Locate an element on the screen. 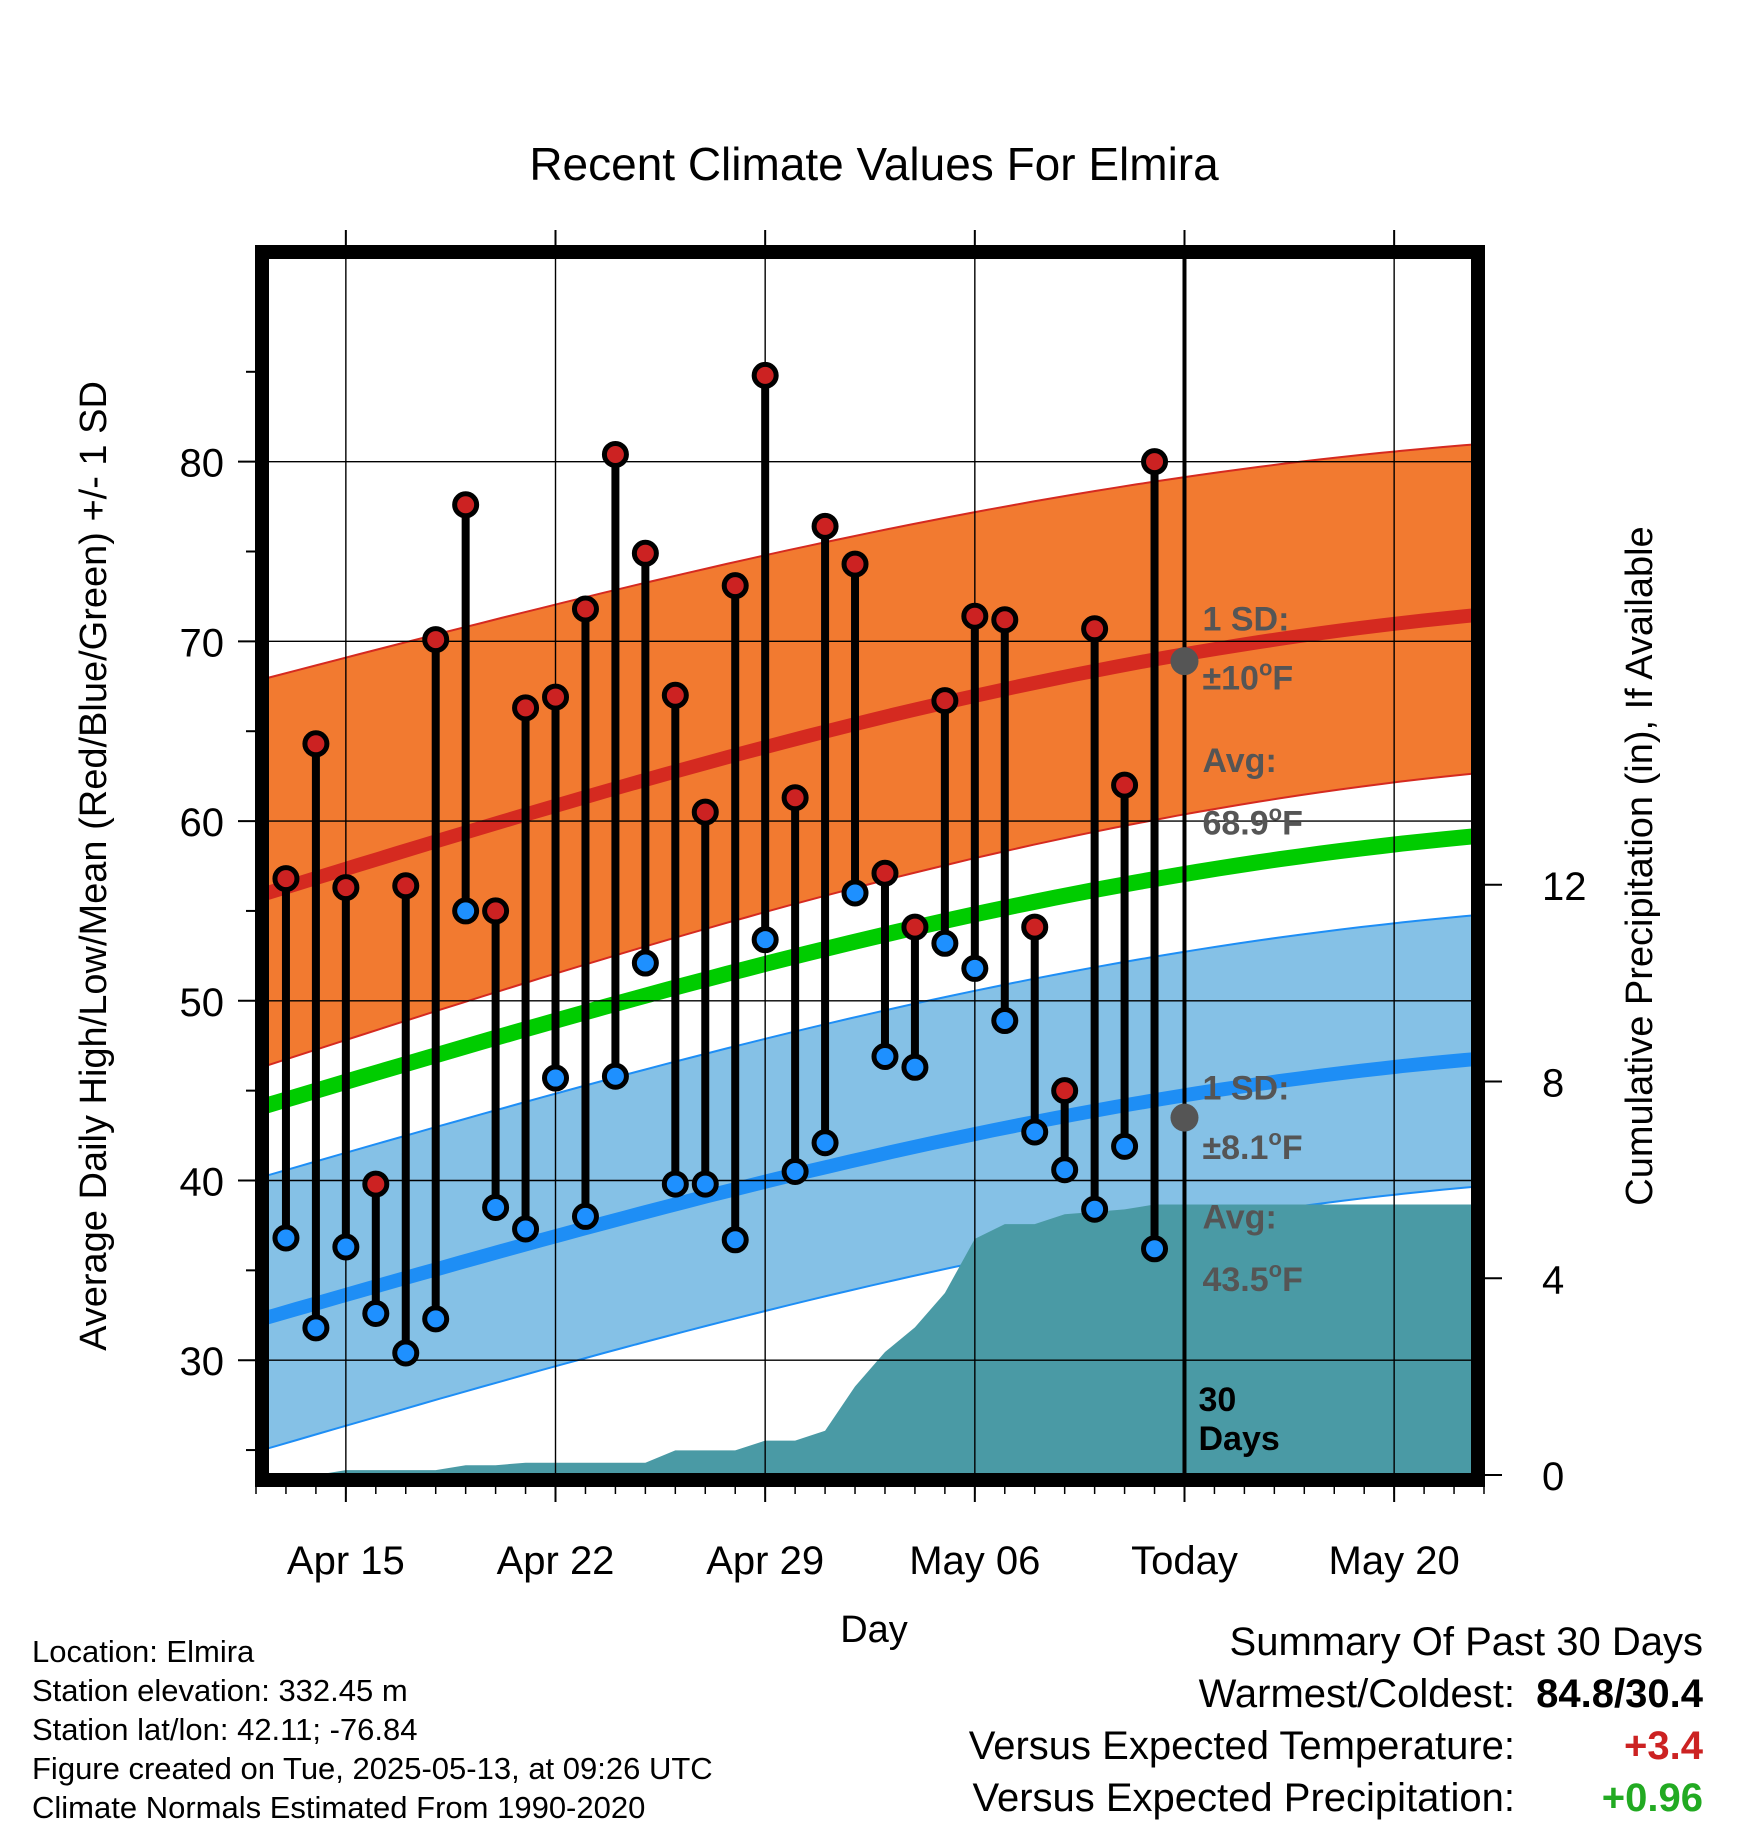 The height and width of the screenshot is (1828, 1748). summary-precip-row: Versus Expected Precipitation: +0.96 is located at coordinates (1336, 1798).